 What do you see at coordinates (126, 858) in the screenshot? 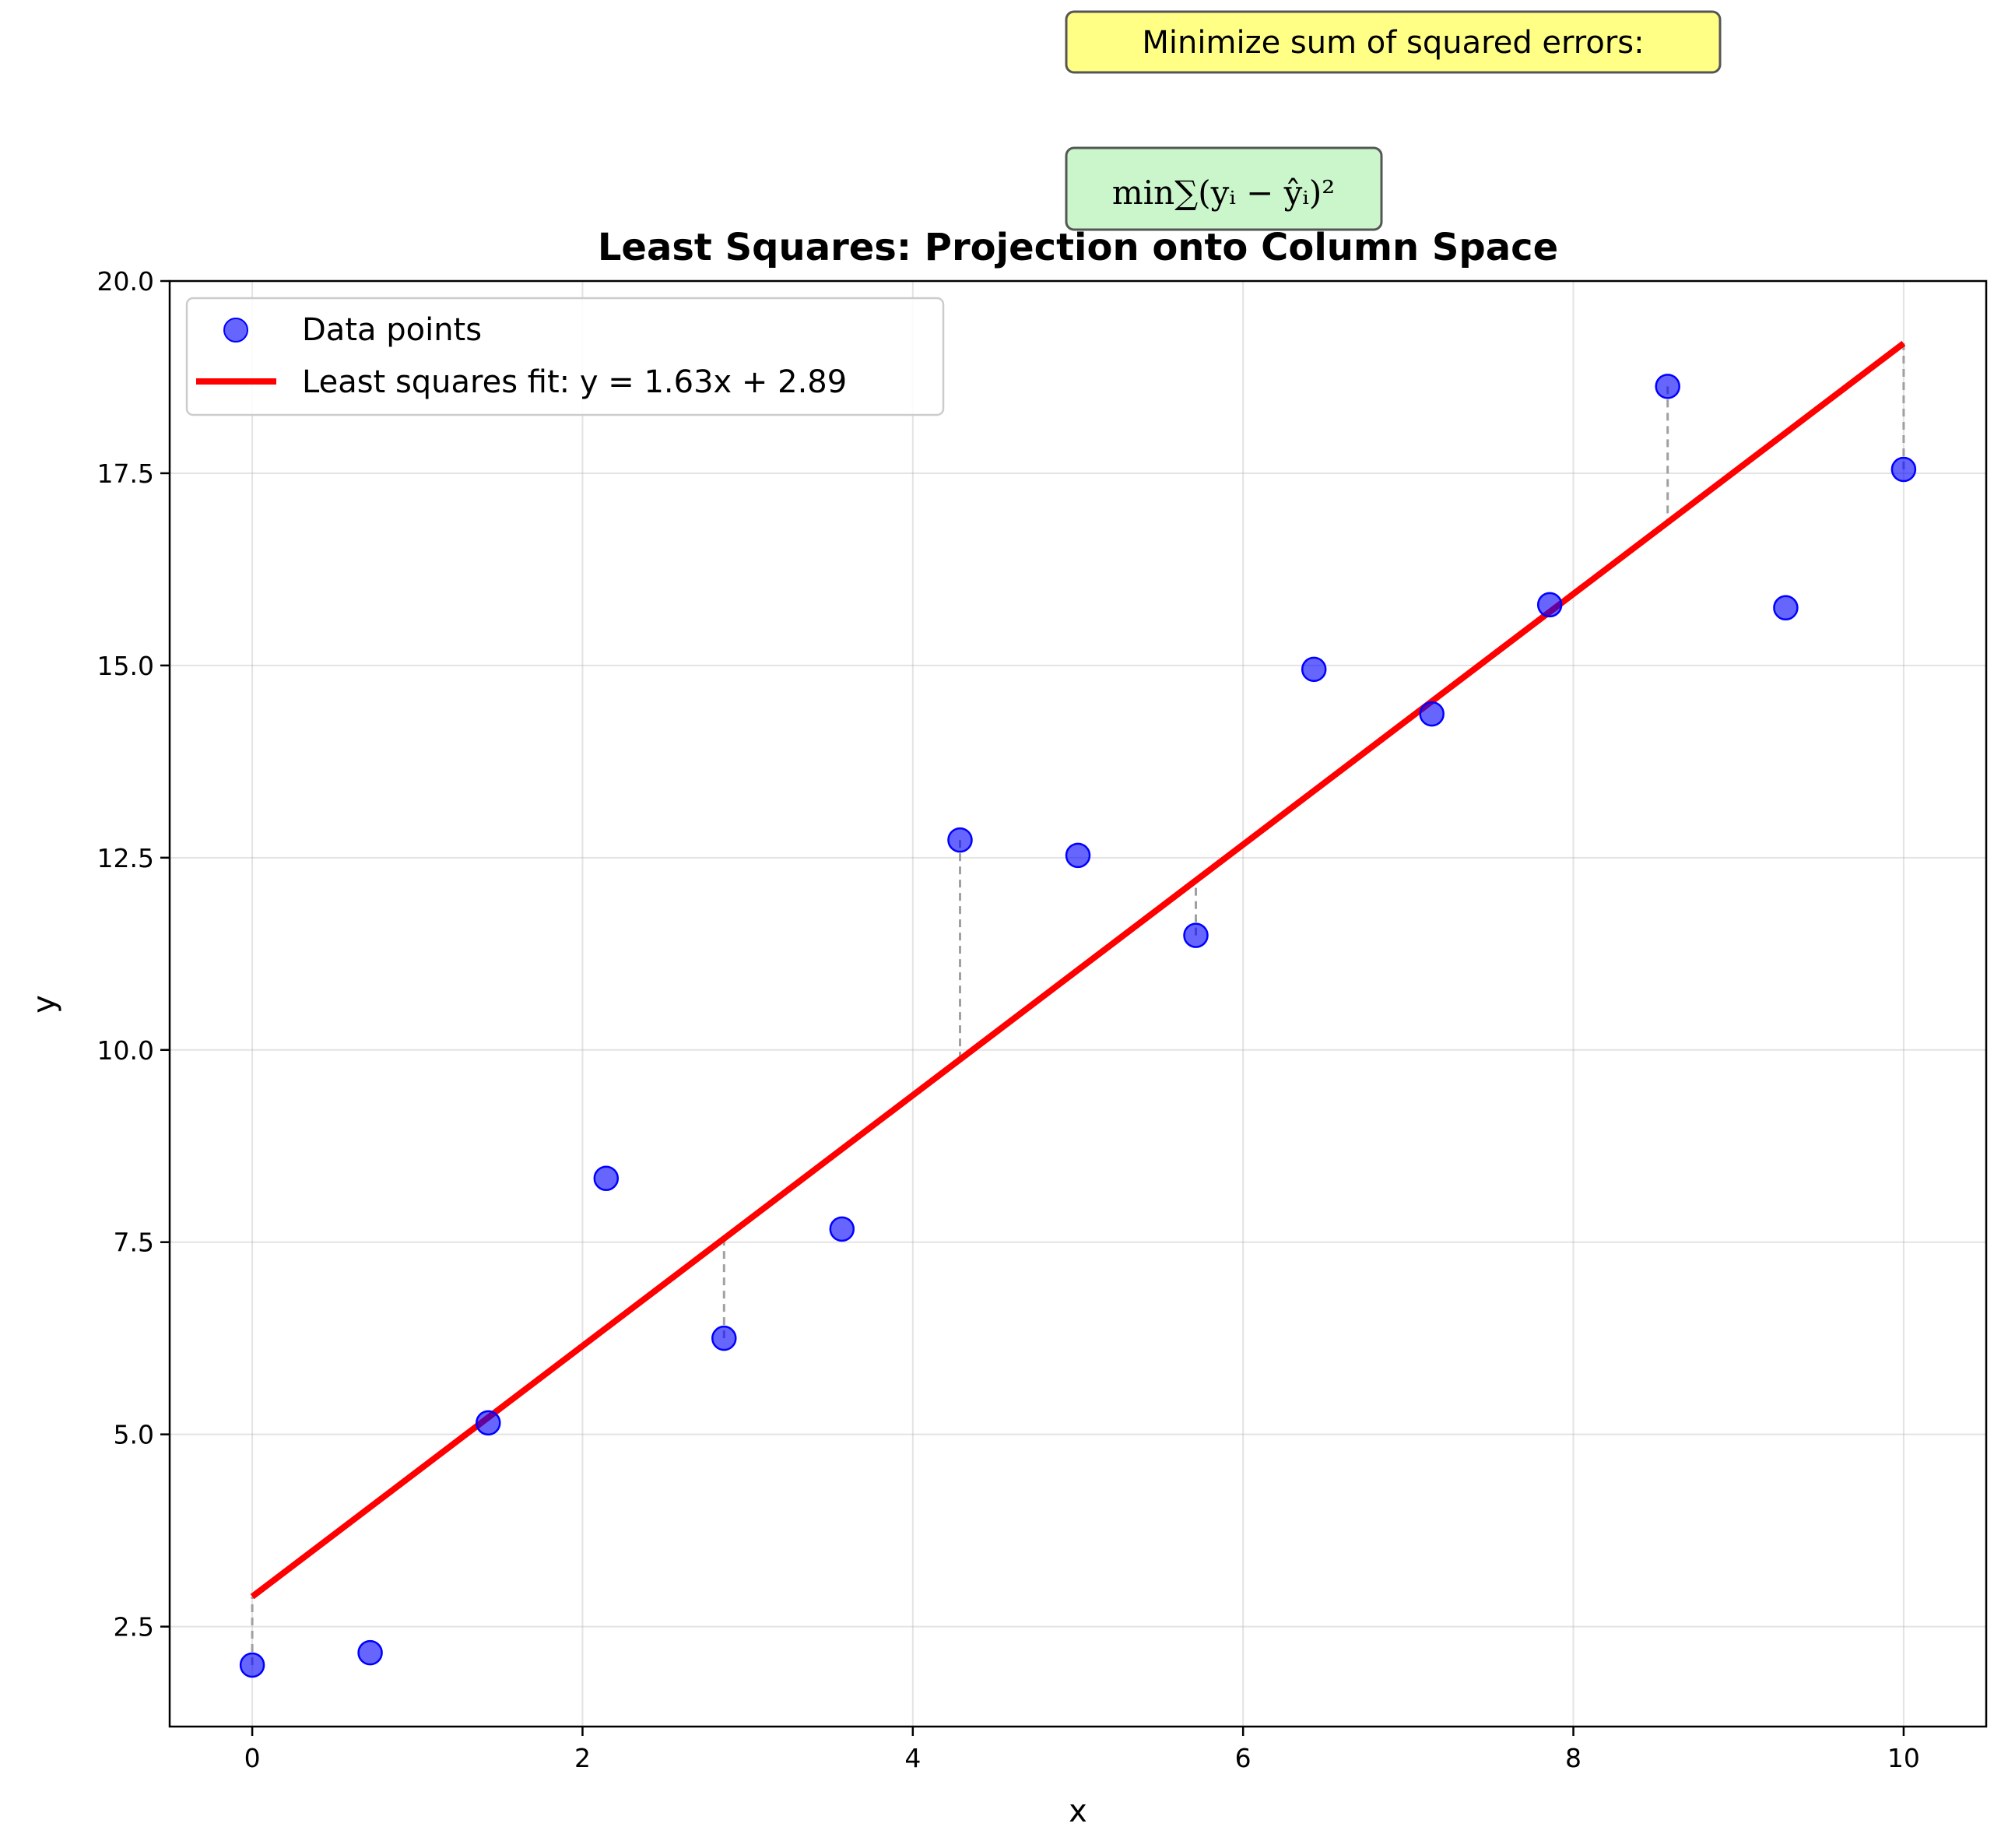
I see `y-tick-label: 12.5` at bounding box center [126, 858].